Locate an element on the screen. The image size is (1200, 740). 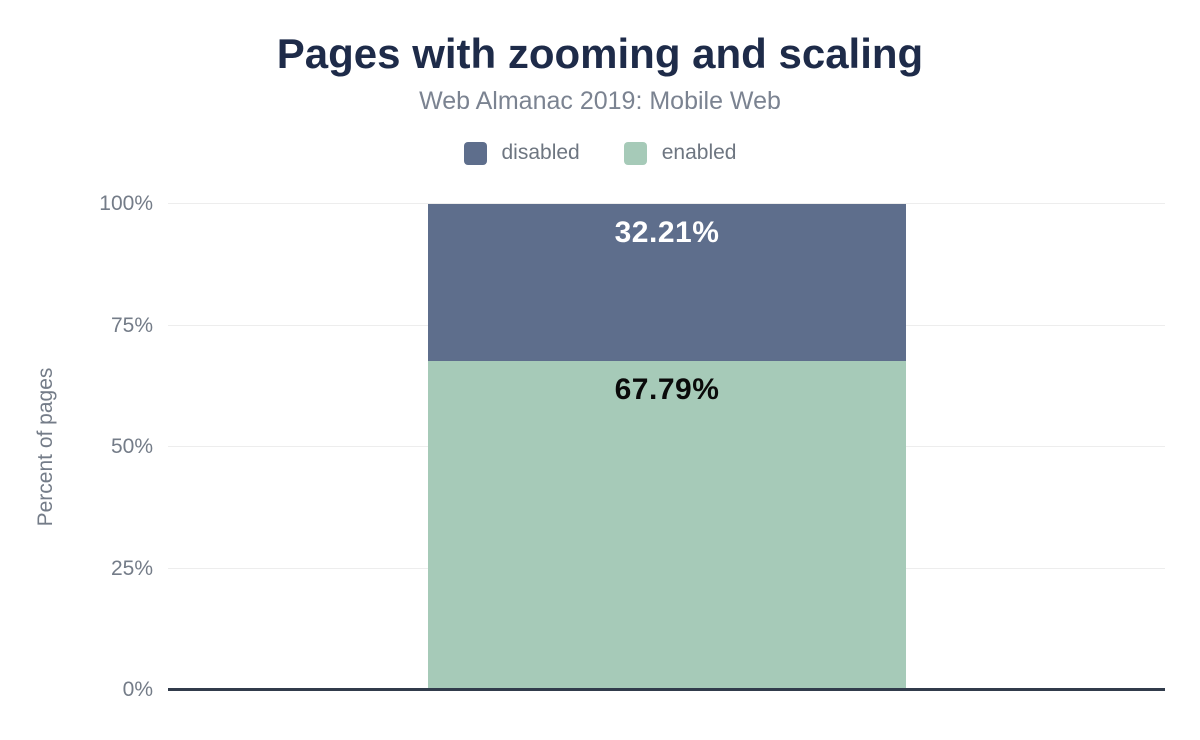
bar-segment-value-label: 32.21% is located at coordinates (667, 232).